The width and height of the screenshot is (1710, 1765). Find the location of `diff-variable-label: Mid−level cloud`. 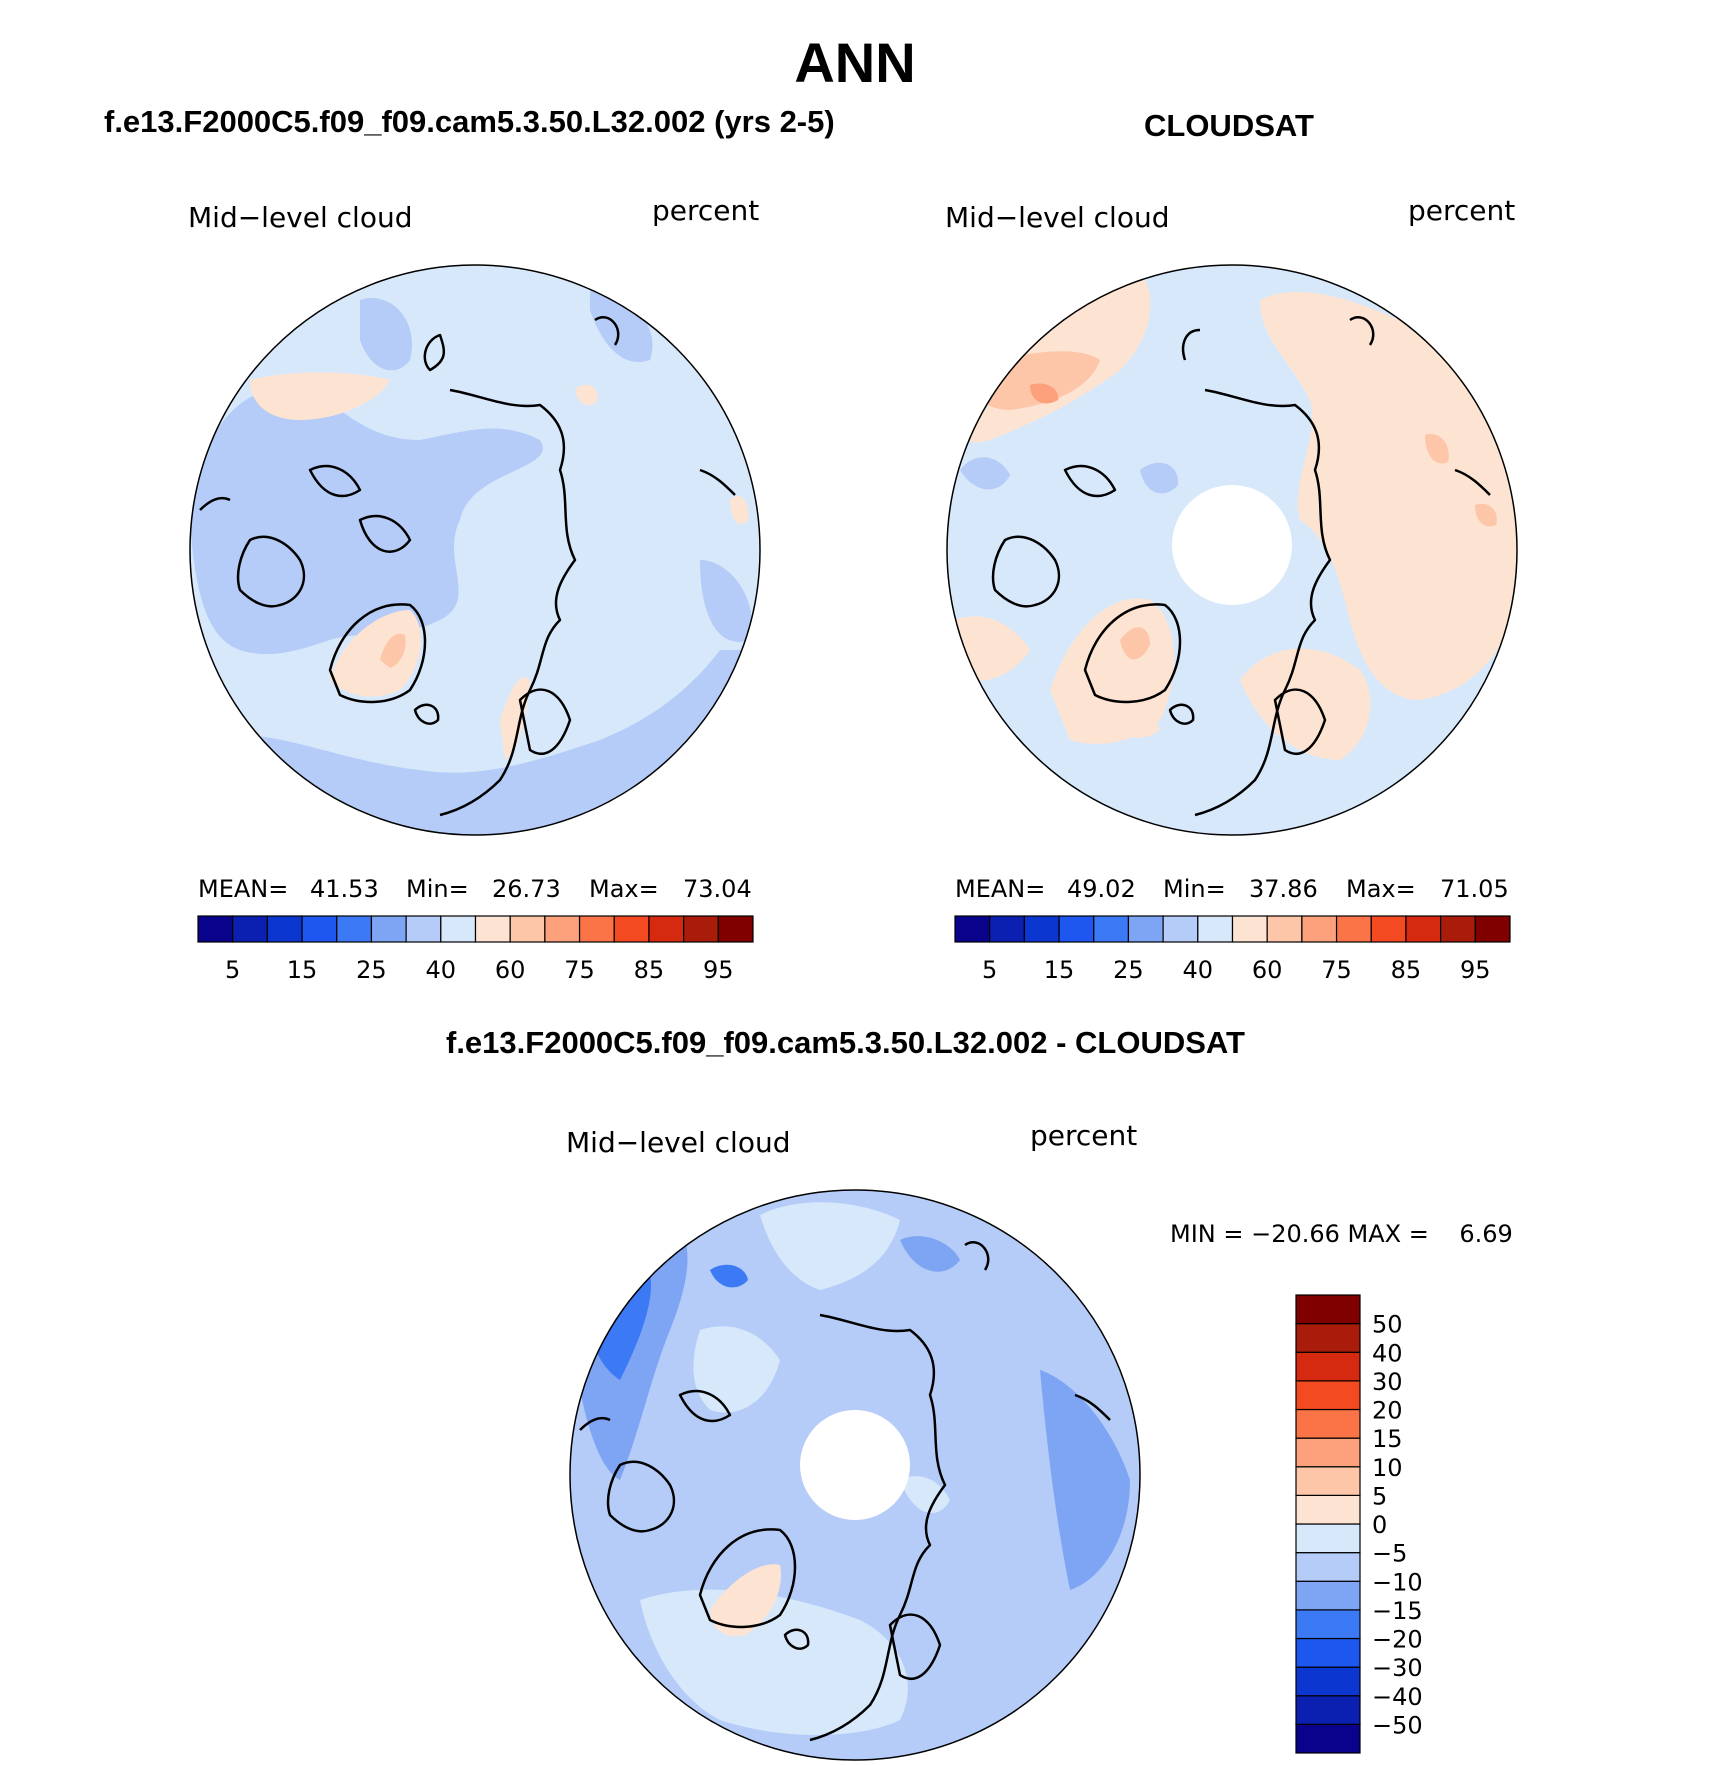

diff-variable-label: Mid−level cloud is located at coordinates (678, 1142).